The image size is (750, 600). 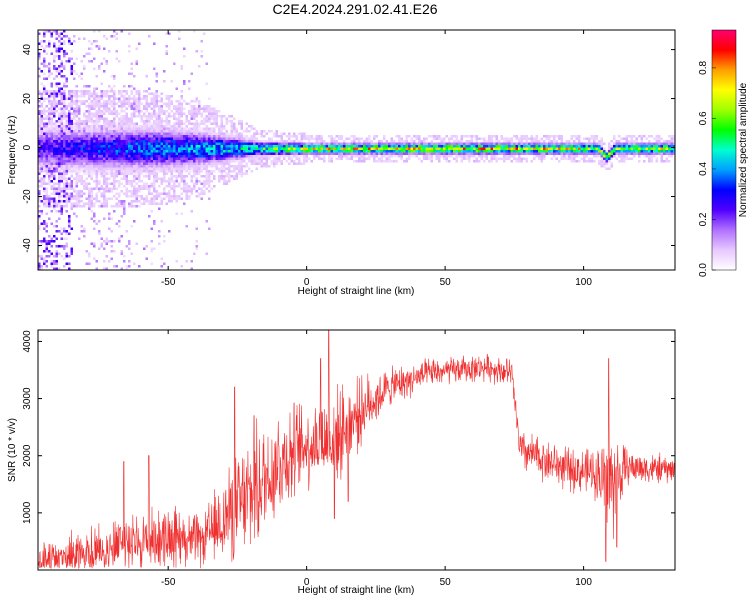 What do you see at coordinates (27, 196) in the screenshot?
I see `y-tick-label: -20` at bounding box center [27, 196].